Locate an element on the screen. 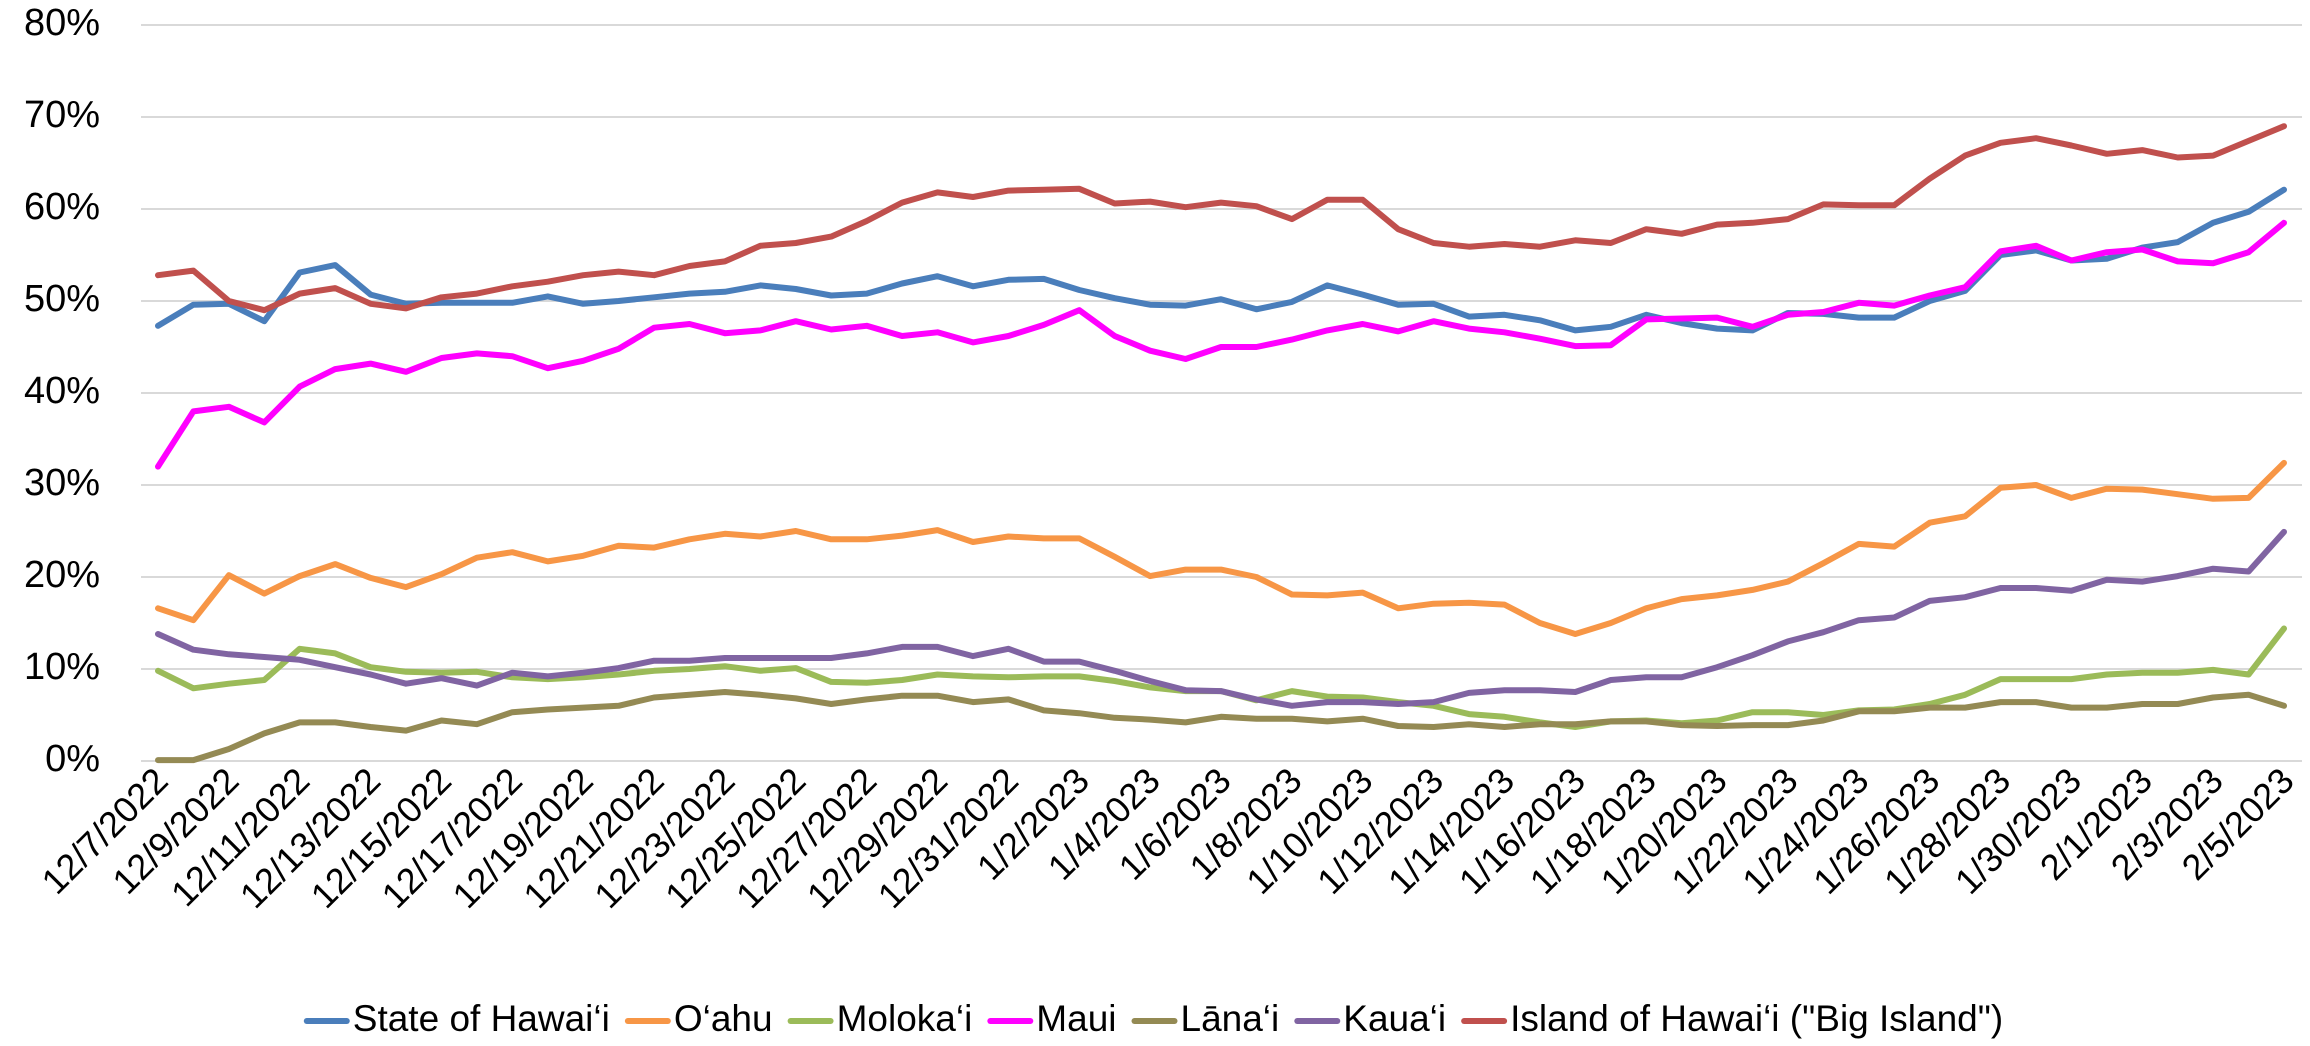 The image size is (2310, 1046). y-tick-label: 80% is located at coordinates (62, 23).